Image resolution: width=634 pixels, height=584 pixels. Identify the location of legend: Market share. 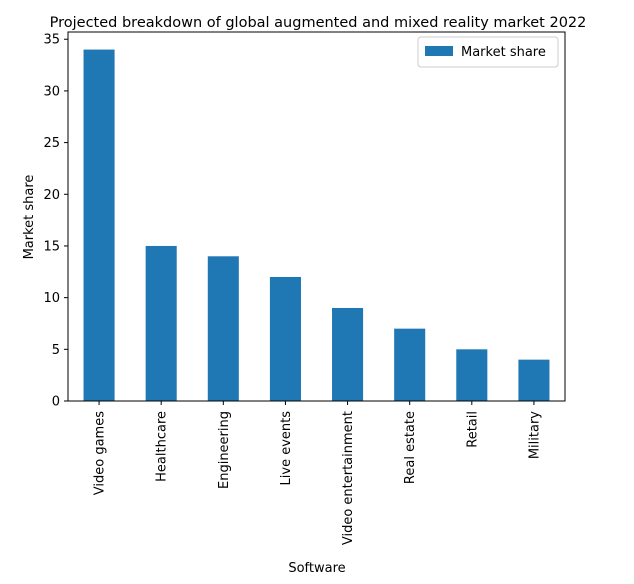
(488, 52).